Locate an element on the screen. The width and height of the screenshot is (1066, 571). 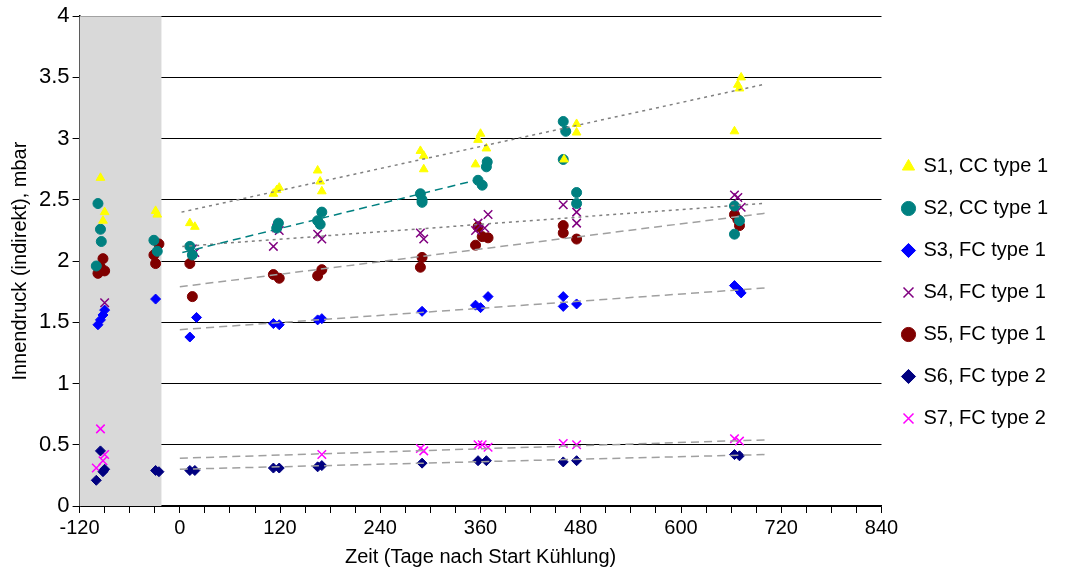
y-tick-label: 1 is located at coordinates (63, 382).